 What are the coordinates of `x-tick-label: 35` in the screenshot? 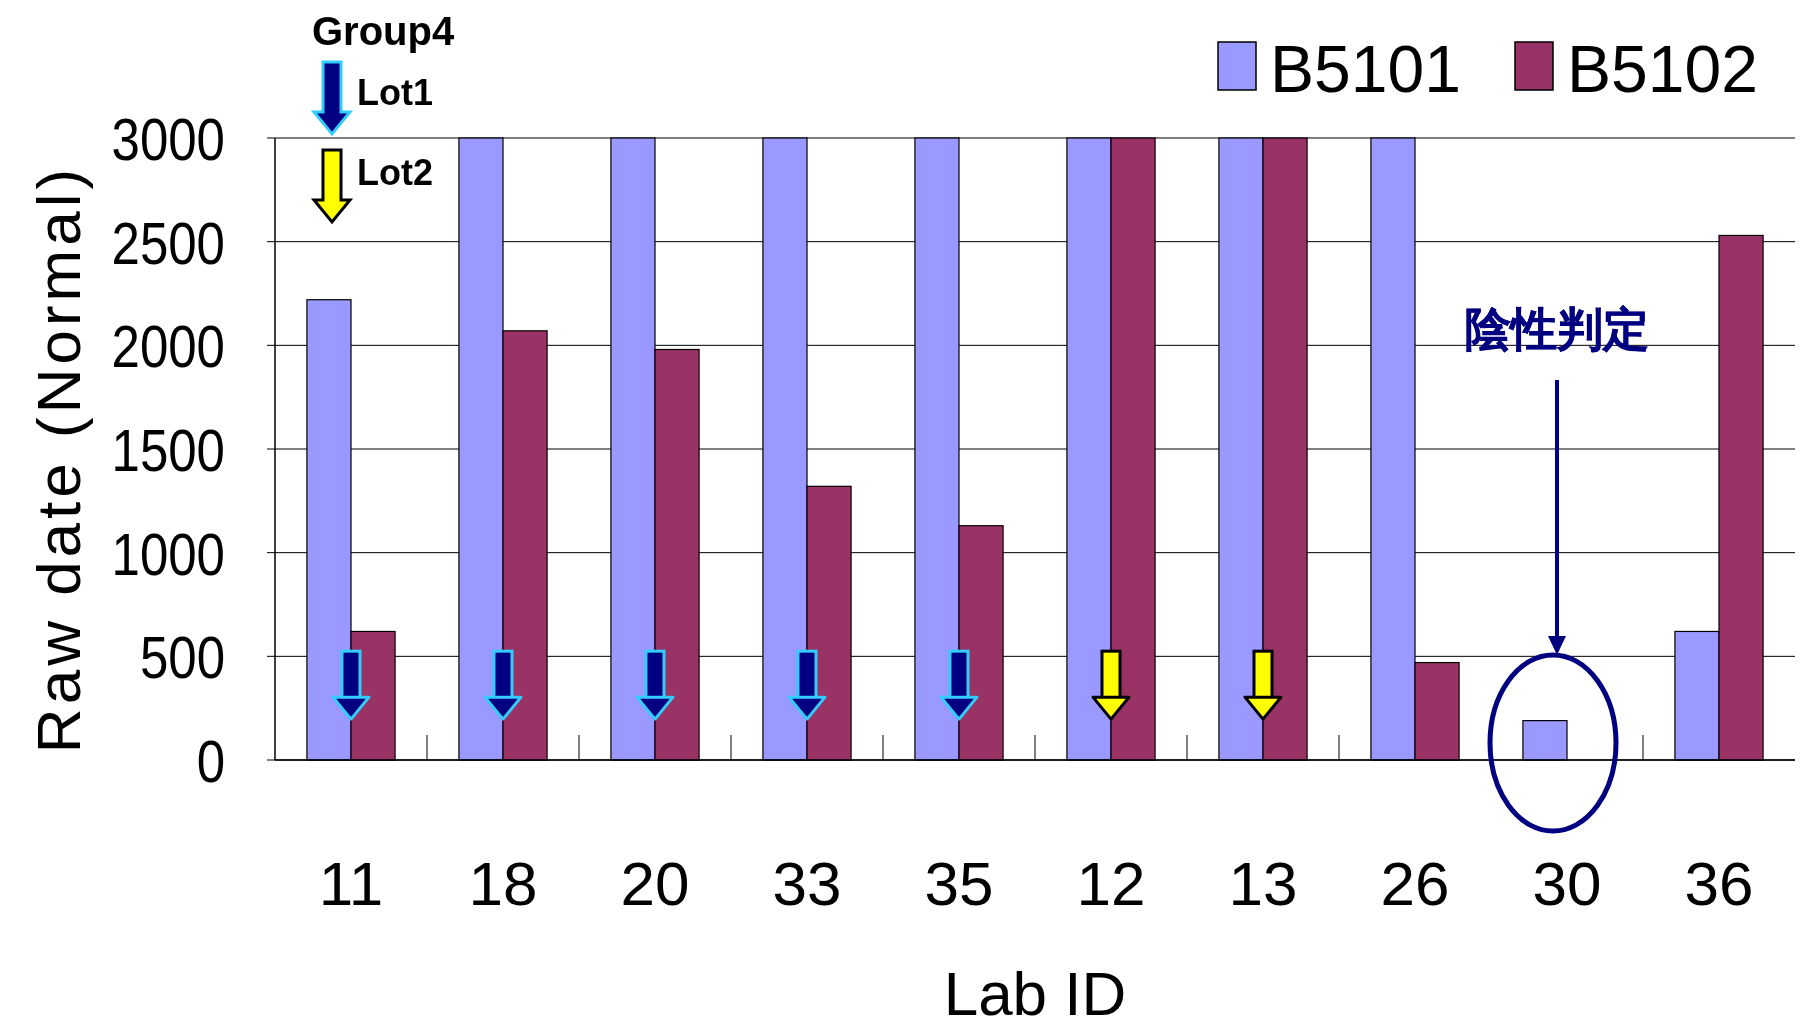 It's located at (959, 883).